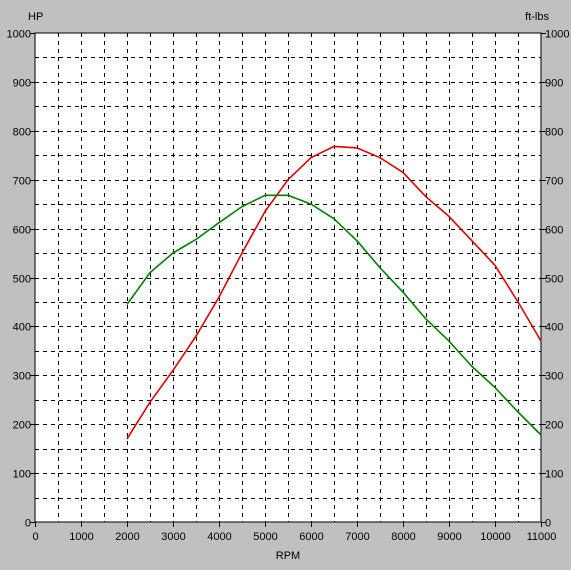  I want to click on y-right-tick-label: 200, so click(554, 426).